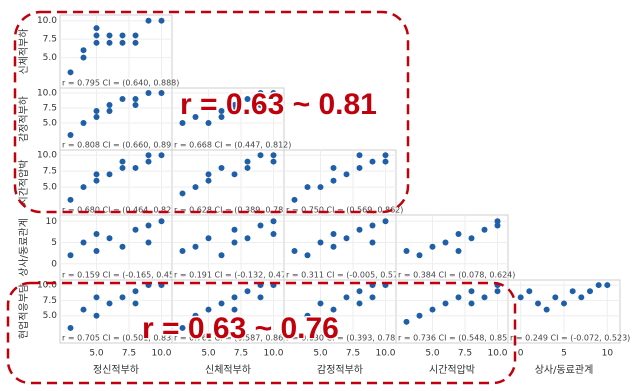 The height and width of the screenshot is (391, 634). I want to click on column-label: 정신적부하, so click(116, 369).